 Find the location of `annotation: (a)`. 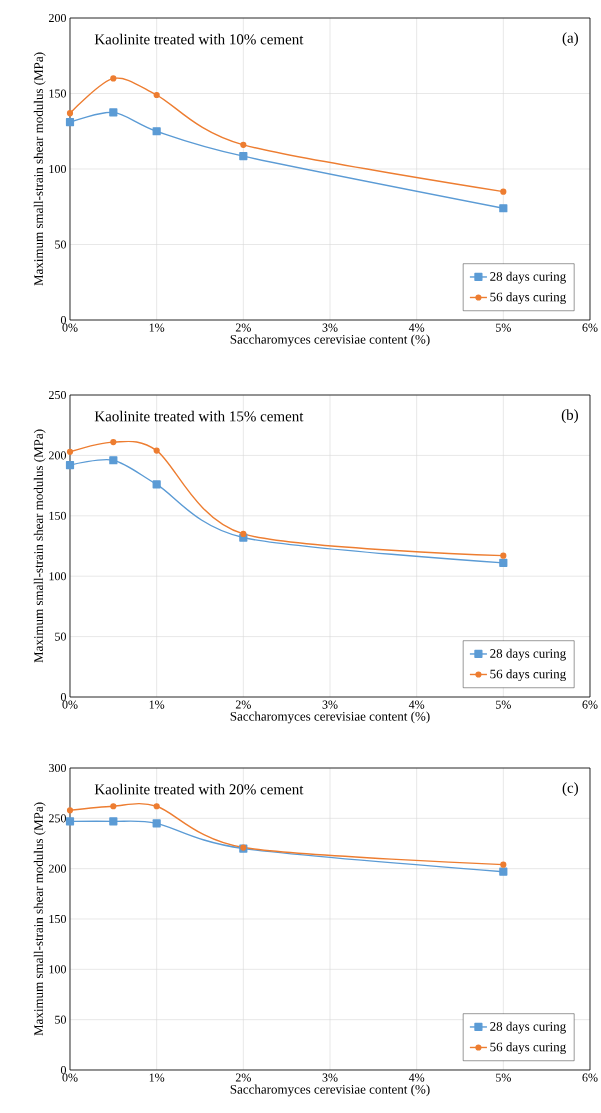

annotation: (a) is located at coordinates (570, 39).